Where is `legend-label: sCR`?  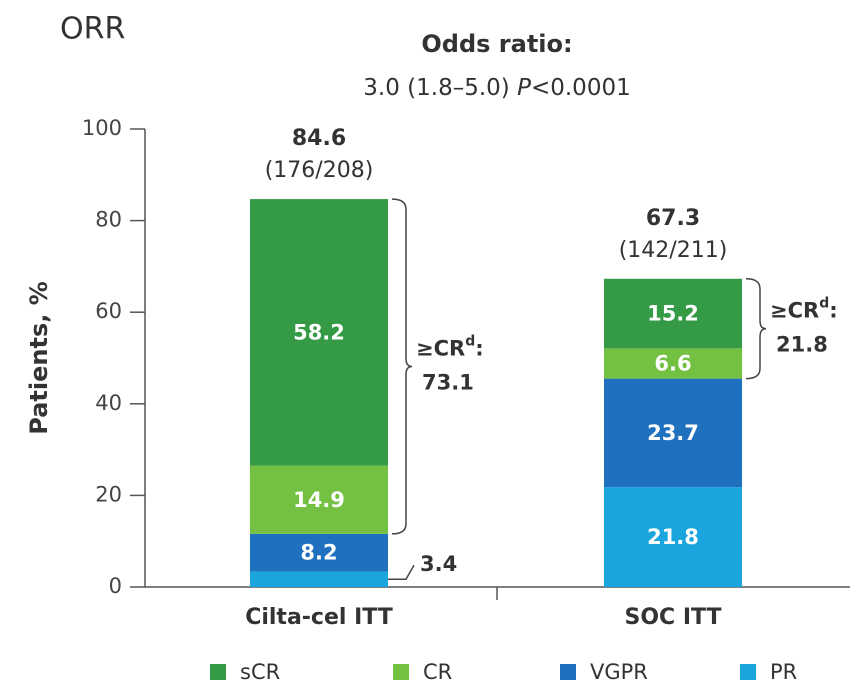 legend-label: sCR is located at coordinates (260, 672).